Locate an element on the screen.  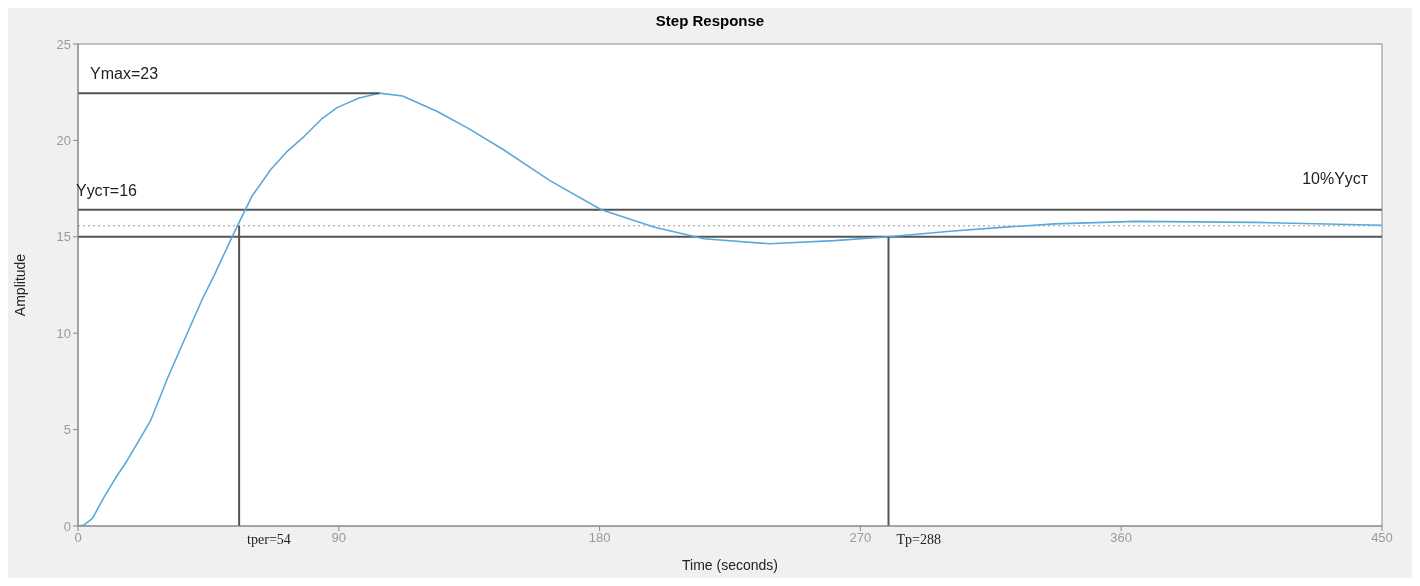
x-tick-label: 180 is located at coordinates (599, 538).